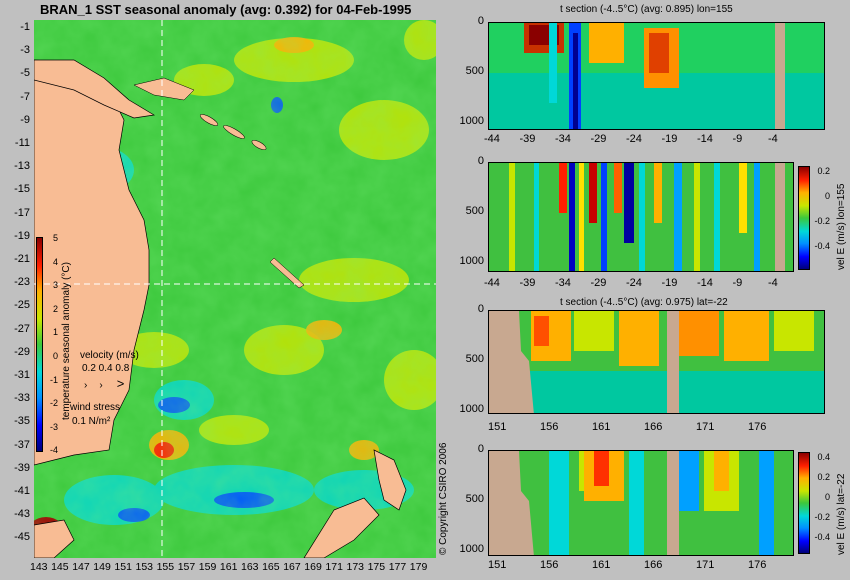 Image resolution: width=850 pixels, height=580 pixels. Describe the element at coordinates (492, 139) in the screenshot. I see `p1-x-tick-label: -44` at that location.